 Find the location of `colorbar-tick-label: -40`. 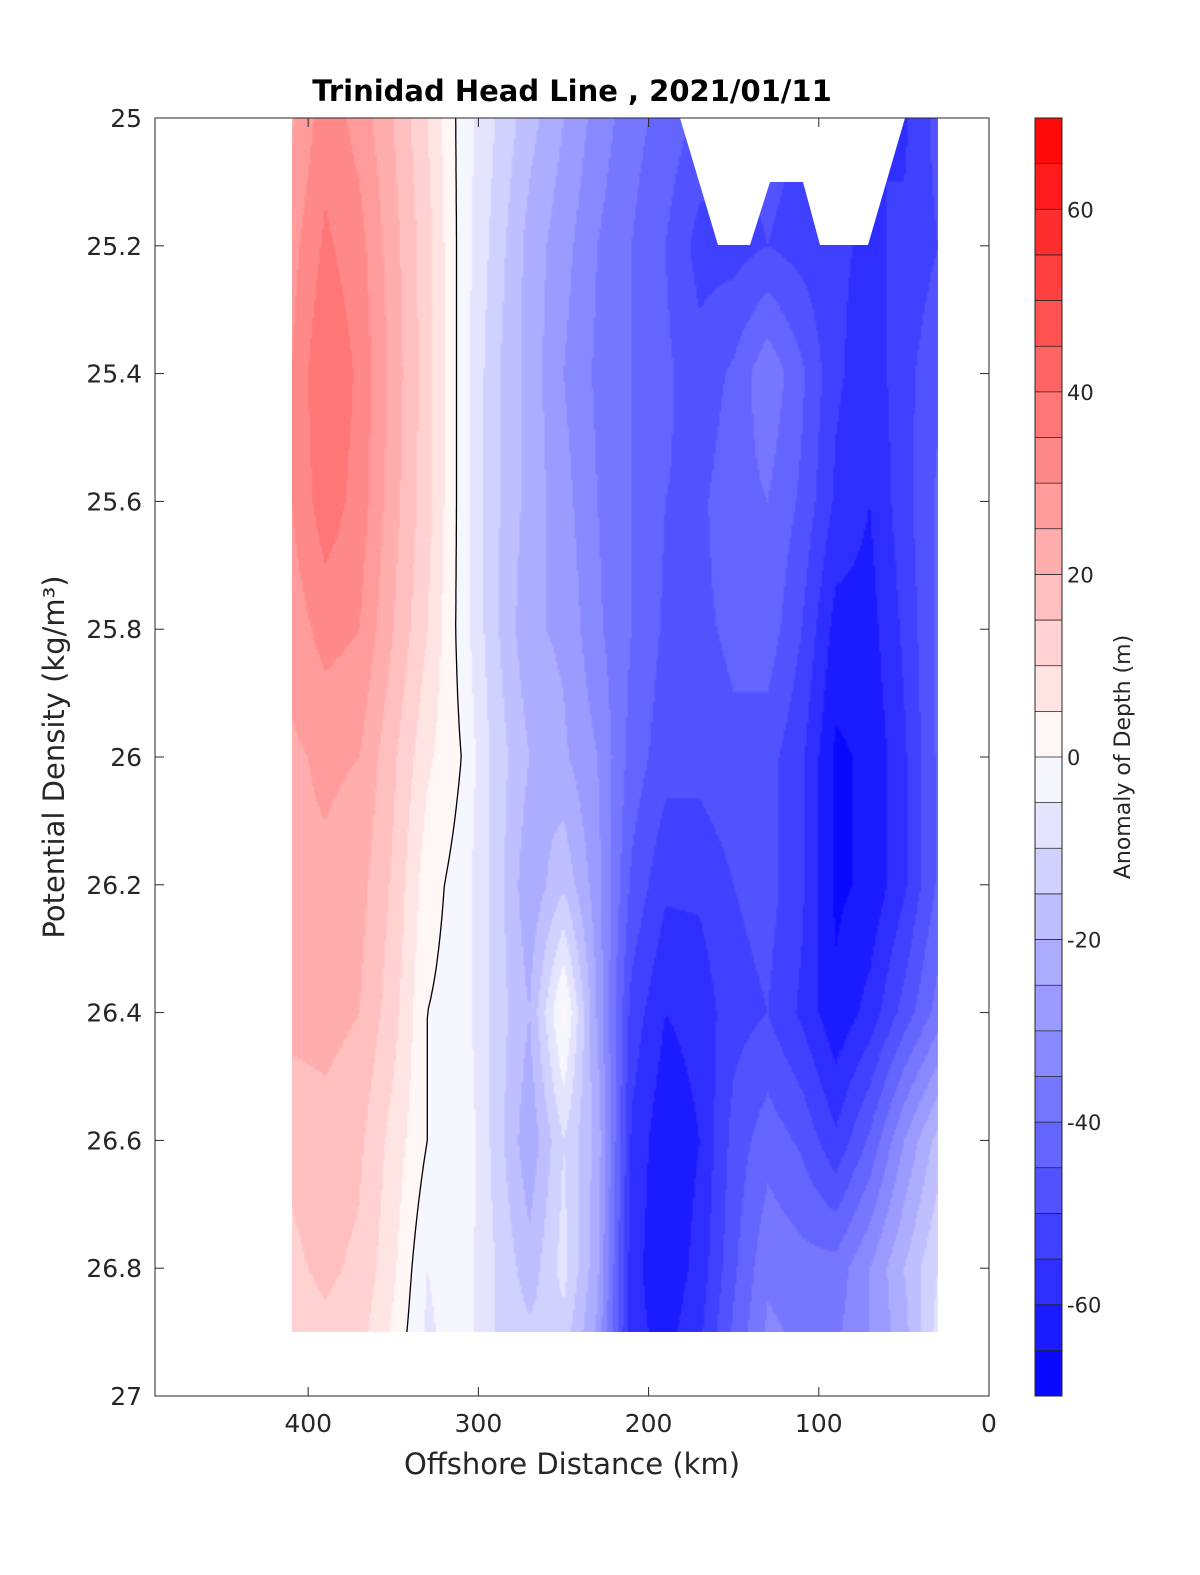

colorbar-tick-label: -40 is located at coordinates (1084, 1123).